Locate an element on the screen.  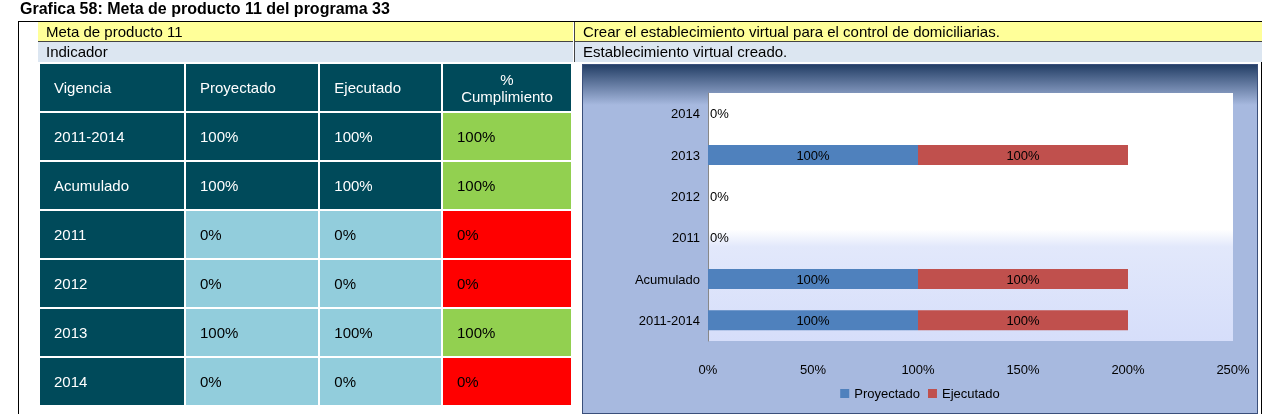
x-tick-label: 250% is located at coordinates (1233, 369).